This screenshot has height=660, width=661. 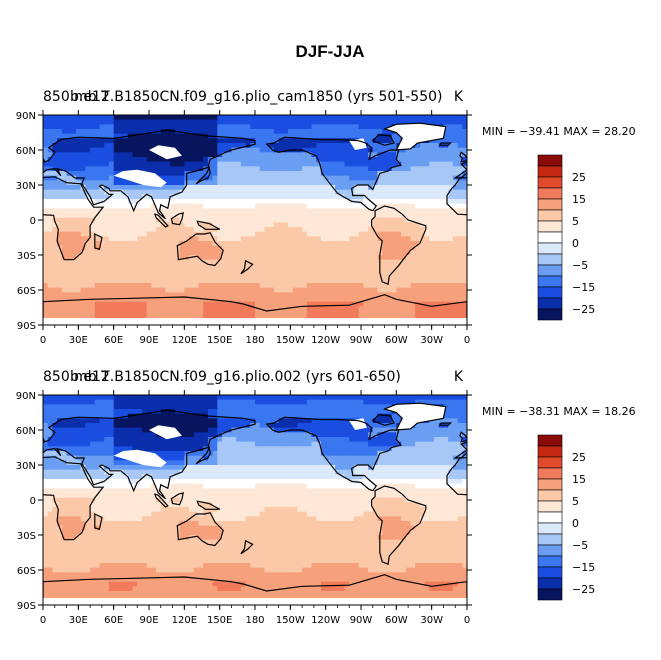 I want to click on coastline-borneo, so click(x=177, y=219).